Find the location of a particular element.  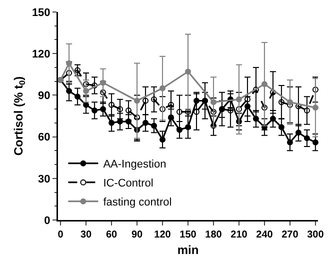

x-tick-label: 150 is located at coordinates (188, 235).